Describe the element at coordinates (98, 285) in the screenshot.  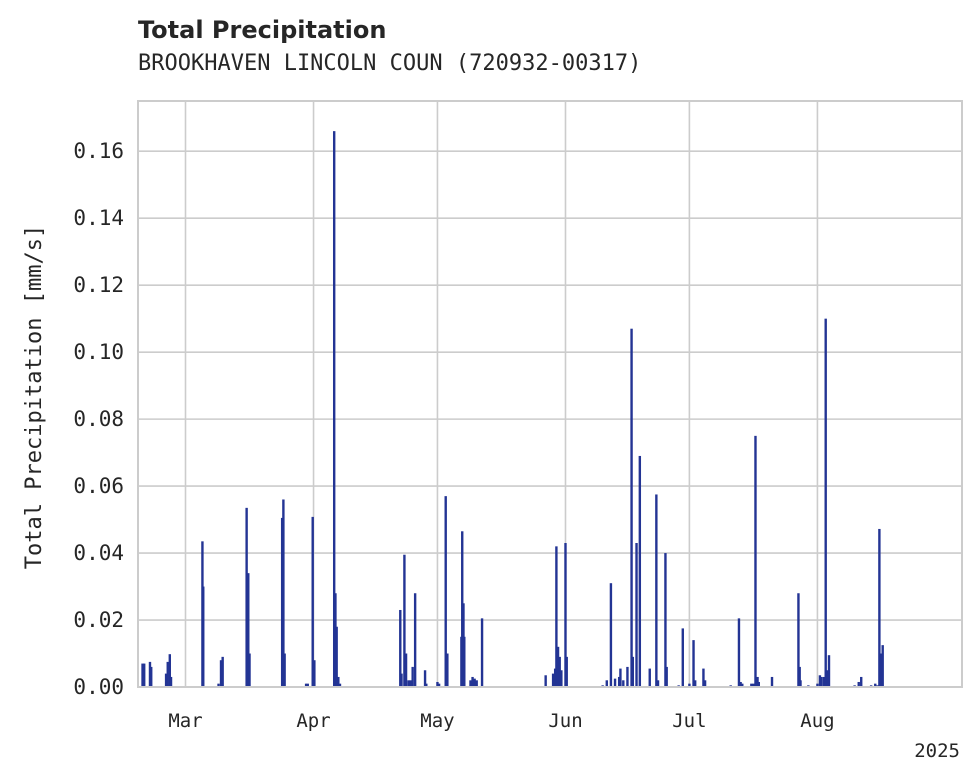
I see `y-tick-label: 0.12` at that location.